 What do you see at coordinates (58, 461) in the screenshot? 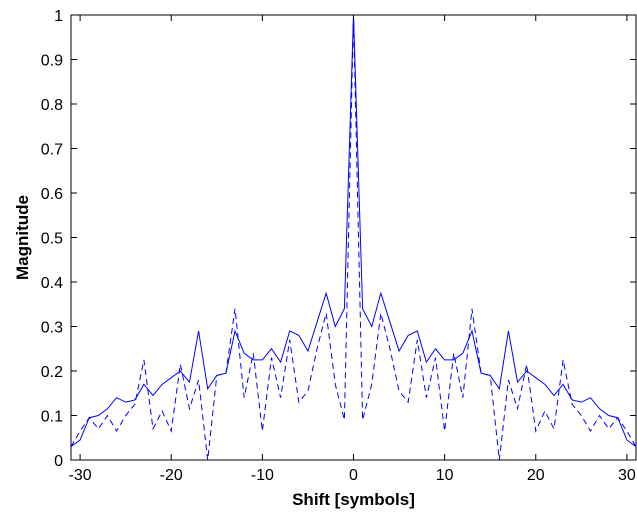
I see `y-tick-label: 0` at bounding box center [58, 461].